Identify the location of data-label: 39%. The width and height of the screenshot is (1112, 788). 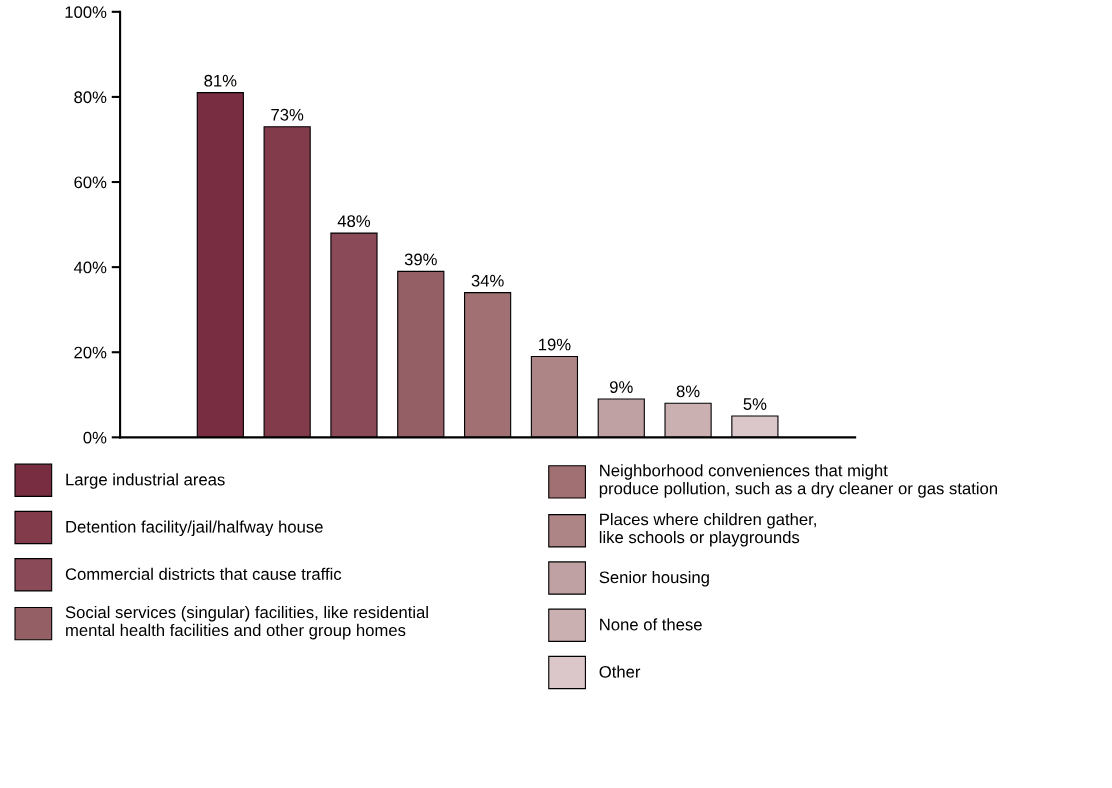
(420, 259).